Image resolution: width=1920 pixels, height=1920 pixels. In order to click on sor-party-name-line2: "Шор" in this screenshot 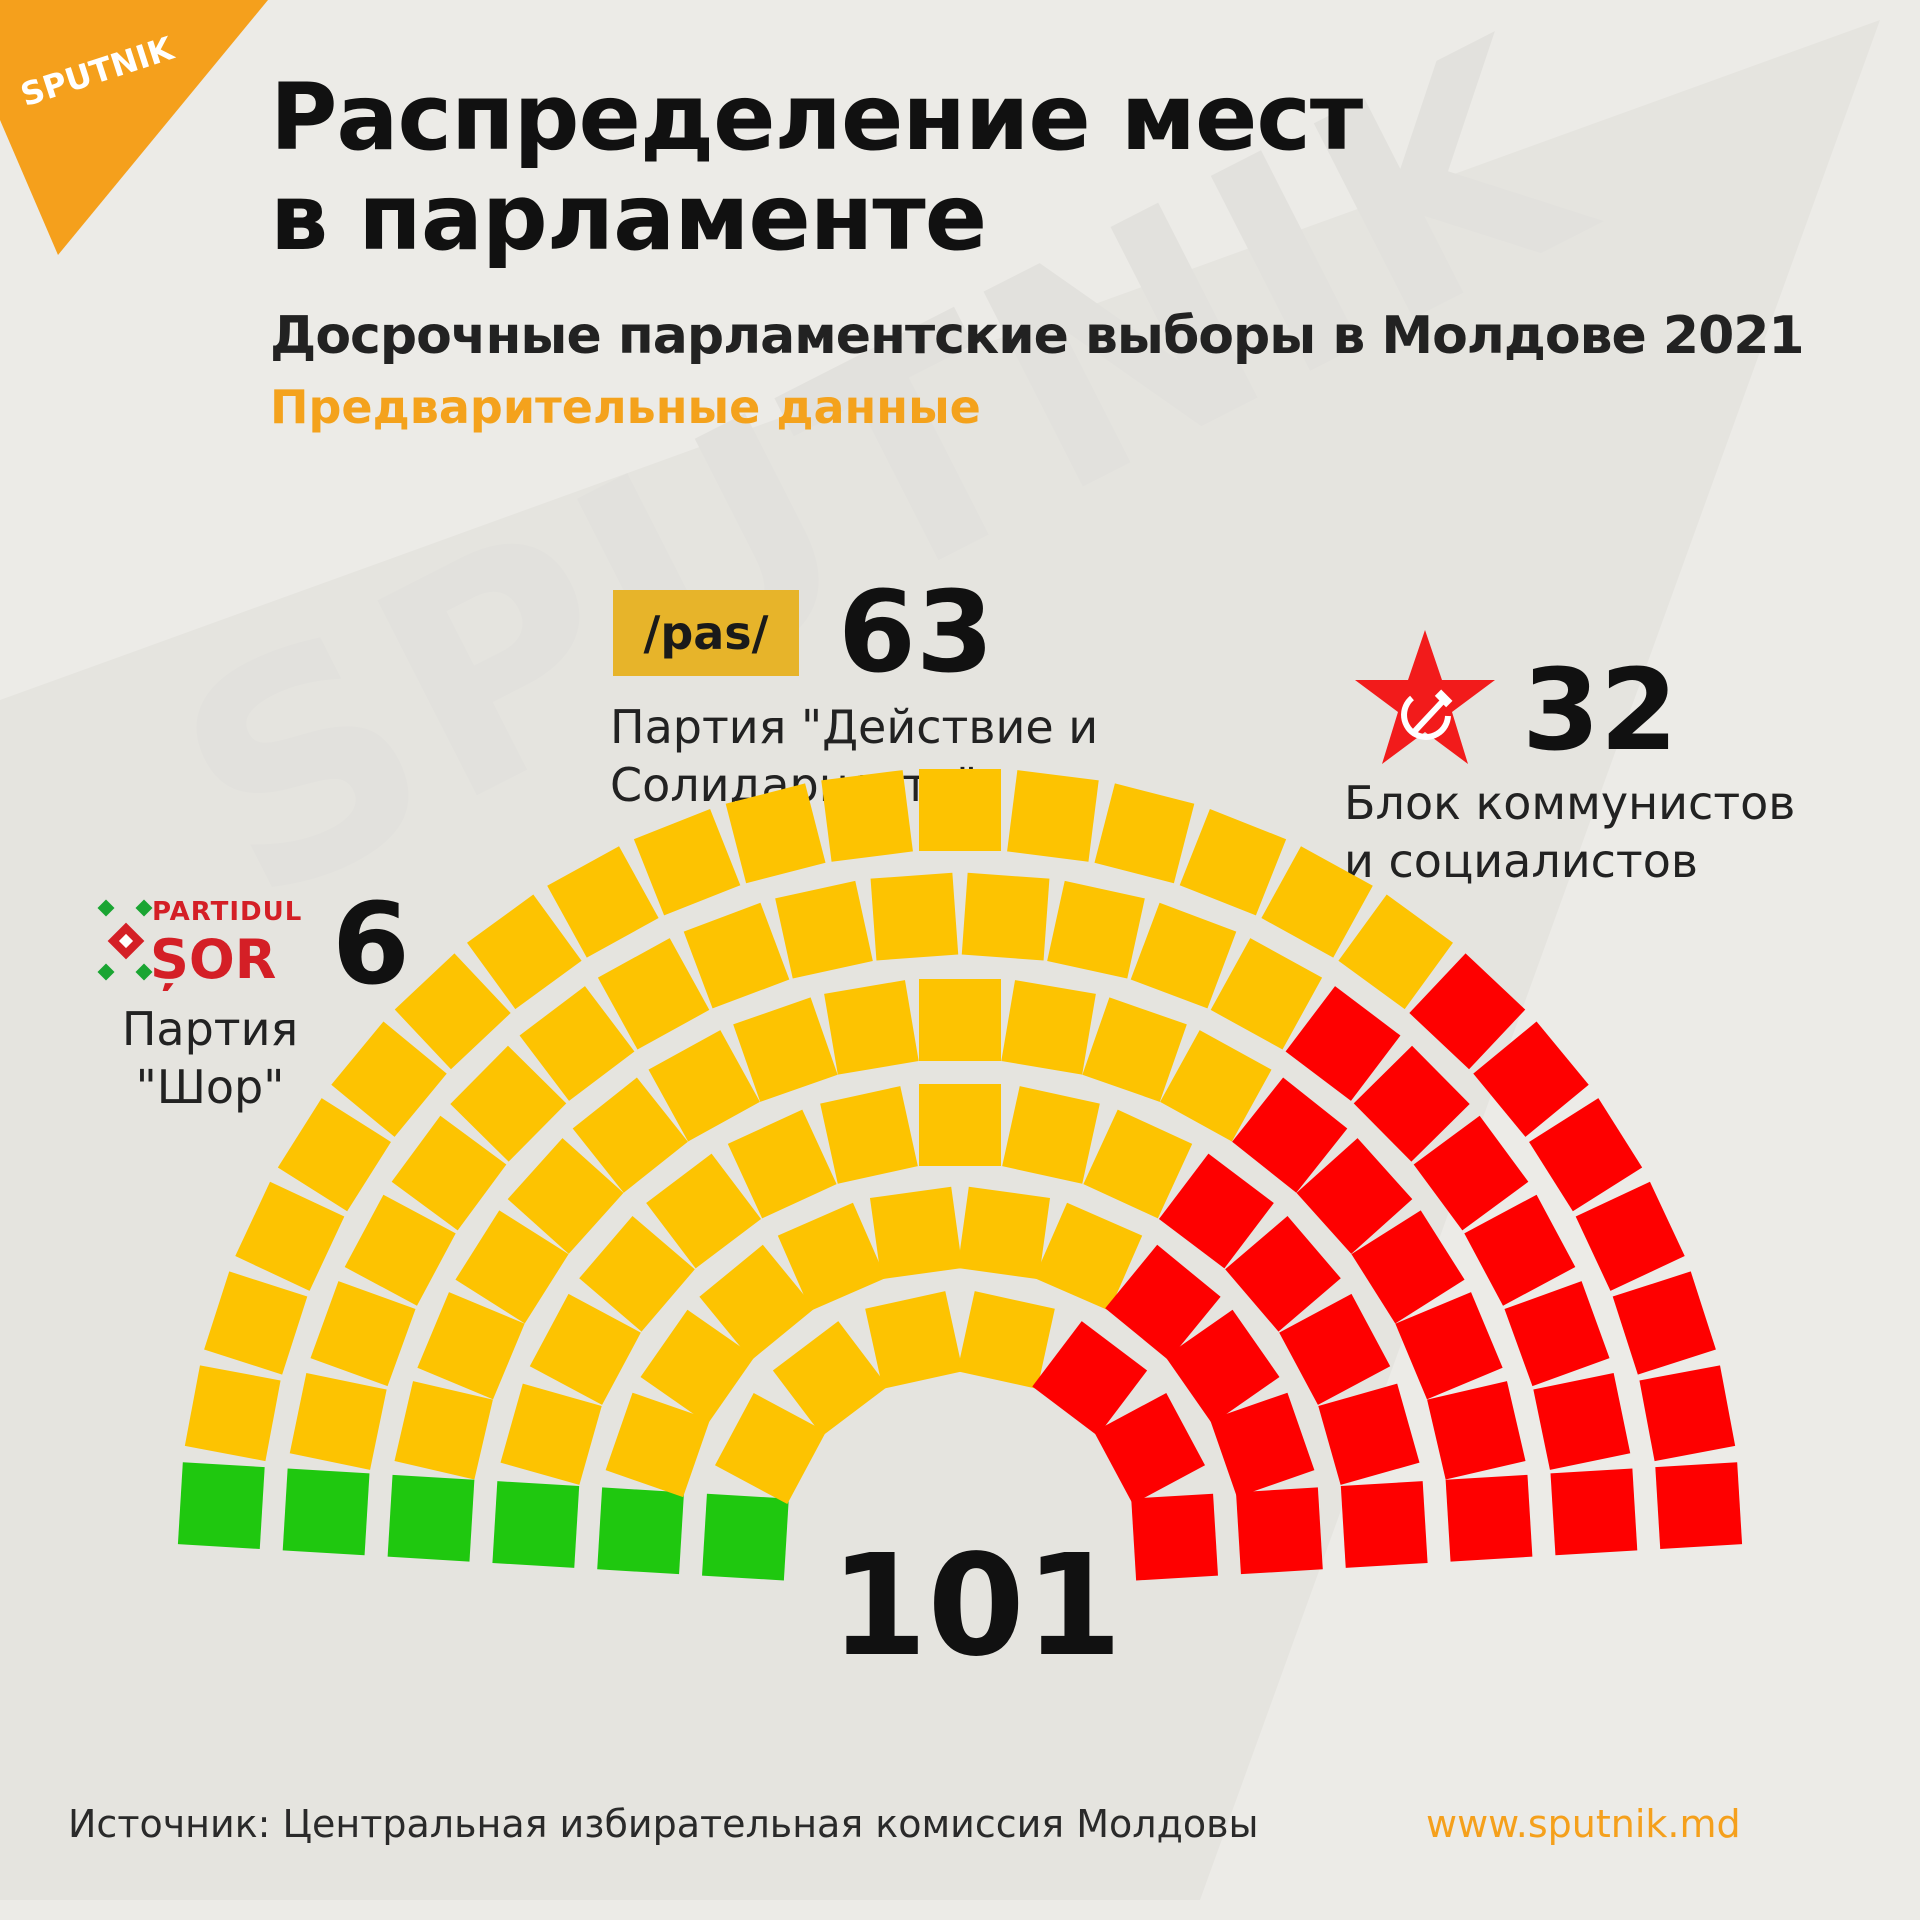, I will do `click(210, 1087)`.